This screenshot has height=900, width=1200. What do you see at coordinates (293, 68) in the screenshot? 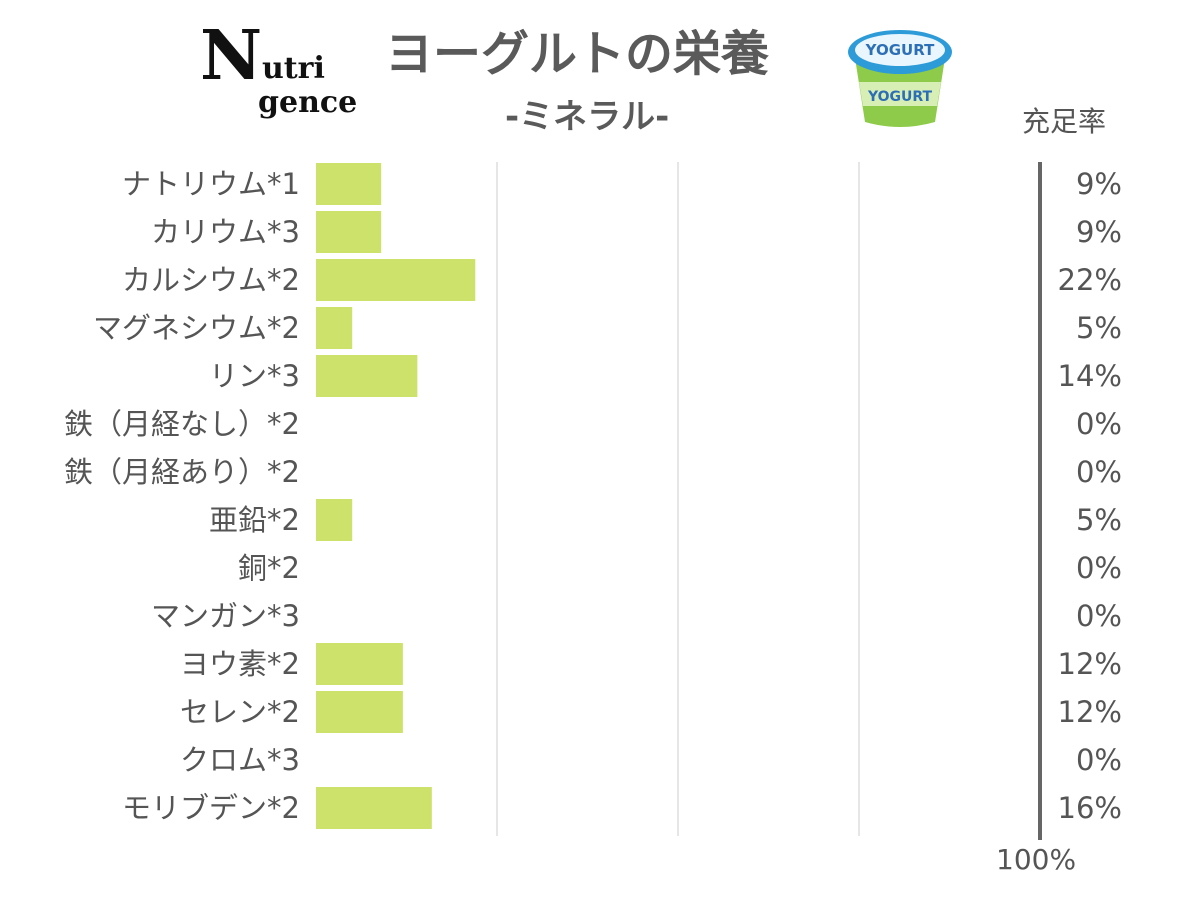
I see `logo-text-utri: utri` at bounding box center [293, 68].